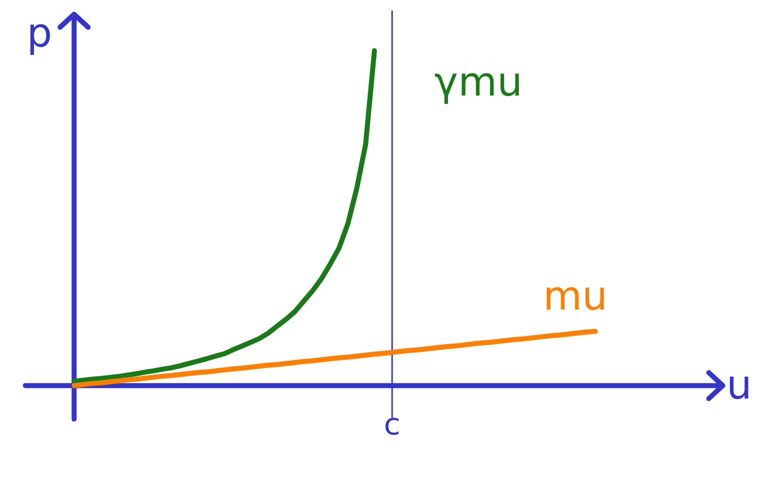  I want to click on text: c, so click(392, 425).